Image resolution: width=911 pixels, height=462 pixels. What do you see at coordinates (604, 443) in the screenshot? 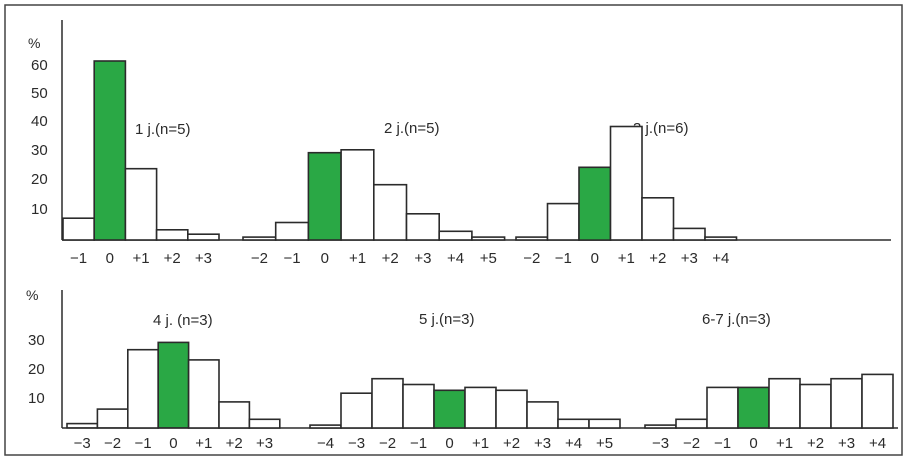
I see `x-tick-panel5-plus5: +5` at bounding box center [604, 443].